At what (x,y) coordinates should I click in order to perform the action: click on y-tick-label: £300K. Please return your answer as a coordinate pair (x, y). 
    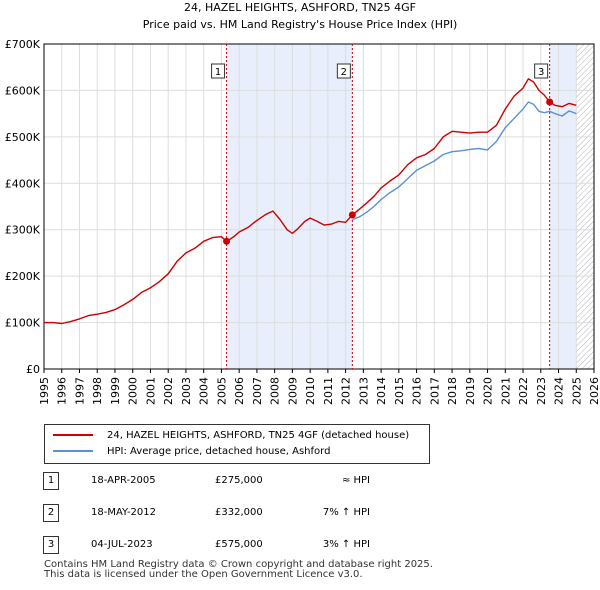
    Looking at the image, I should click on (23, 230).